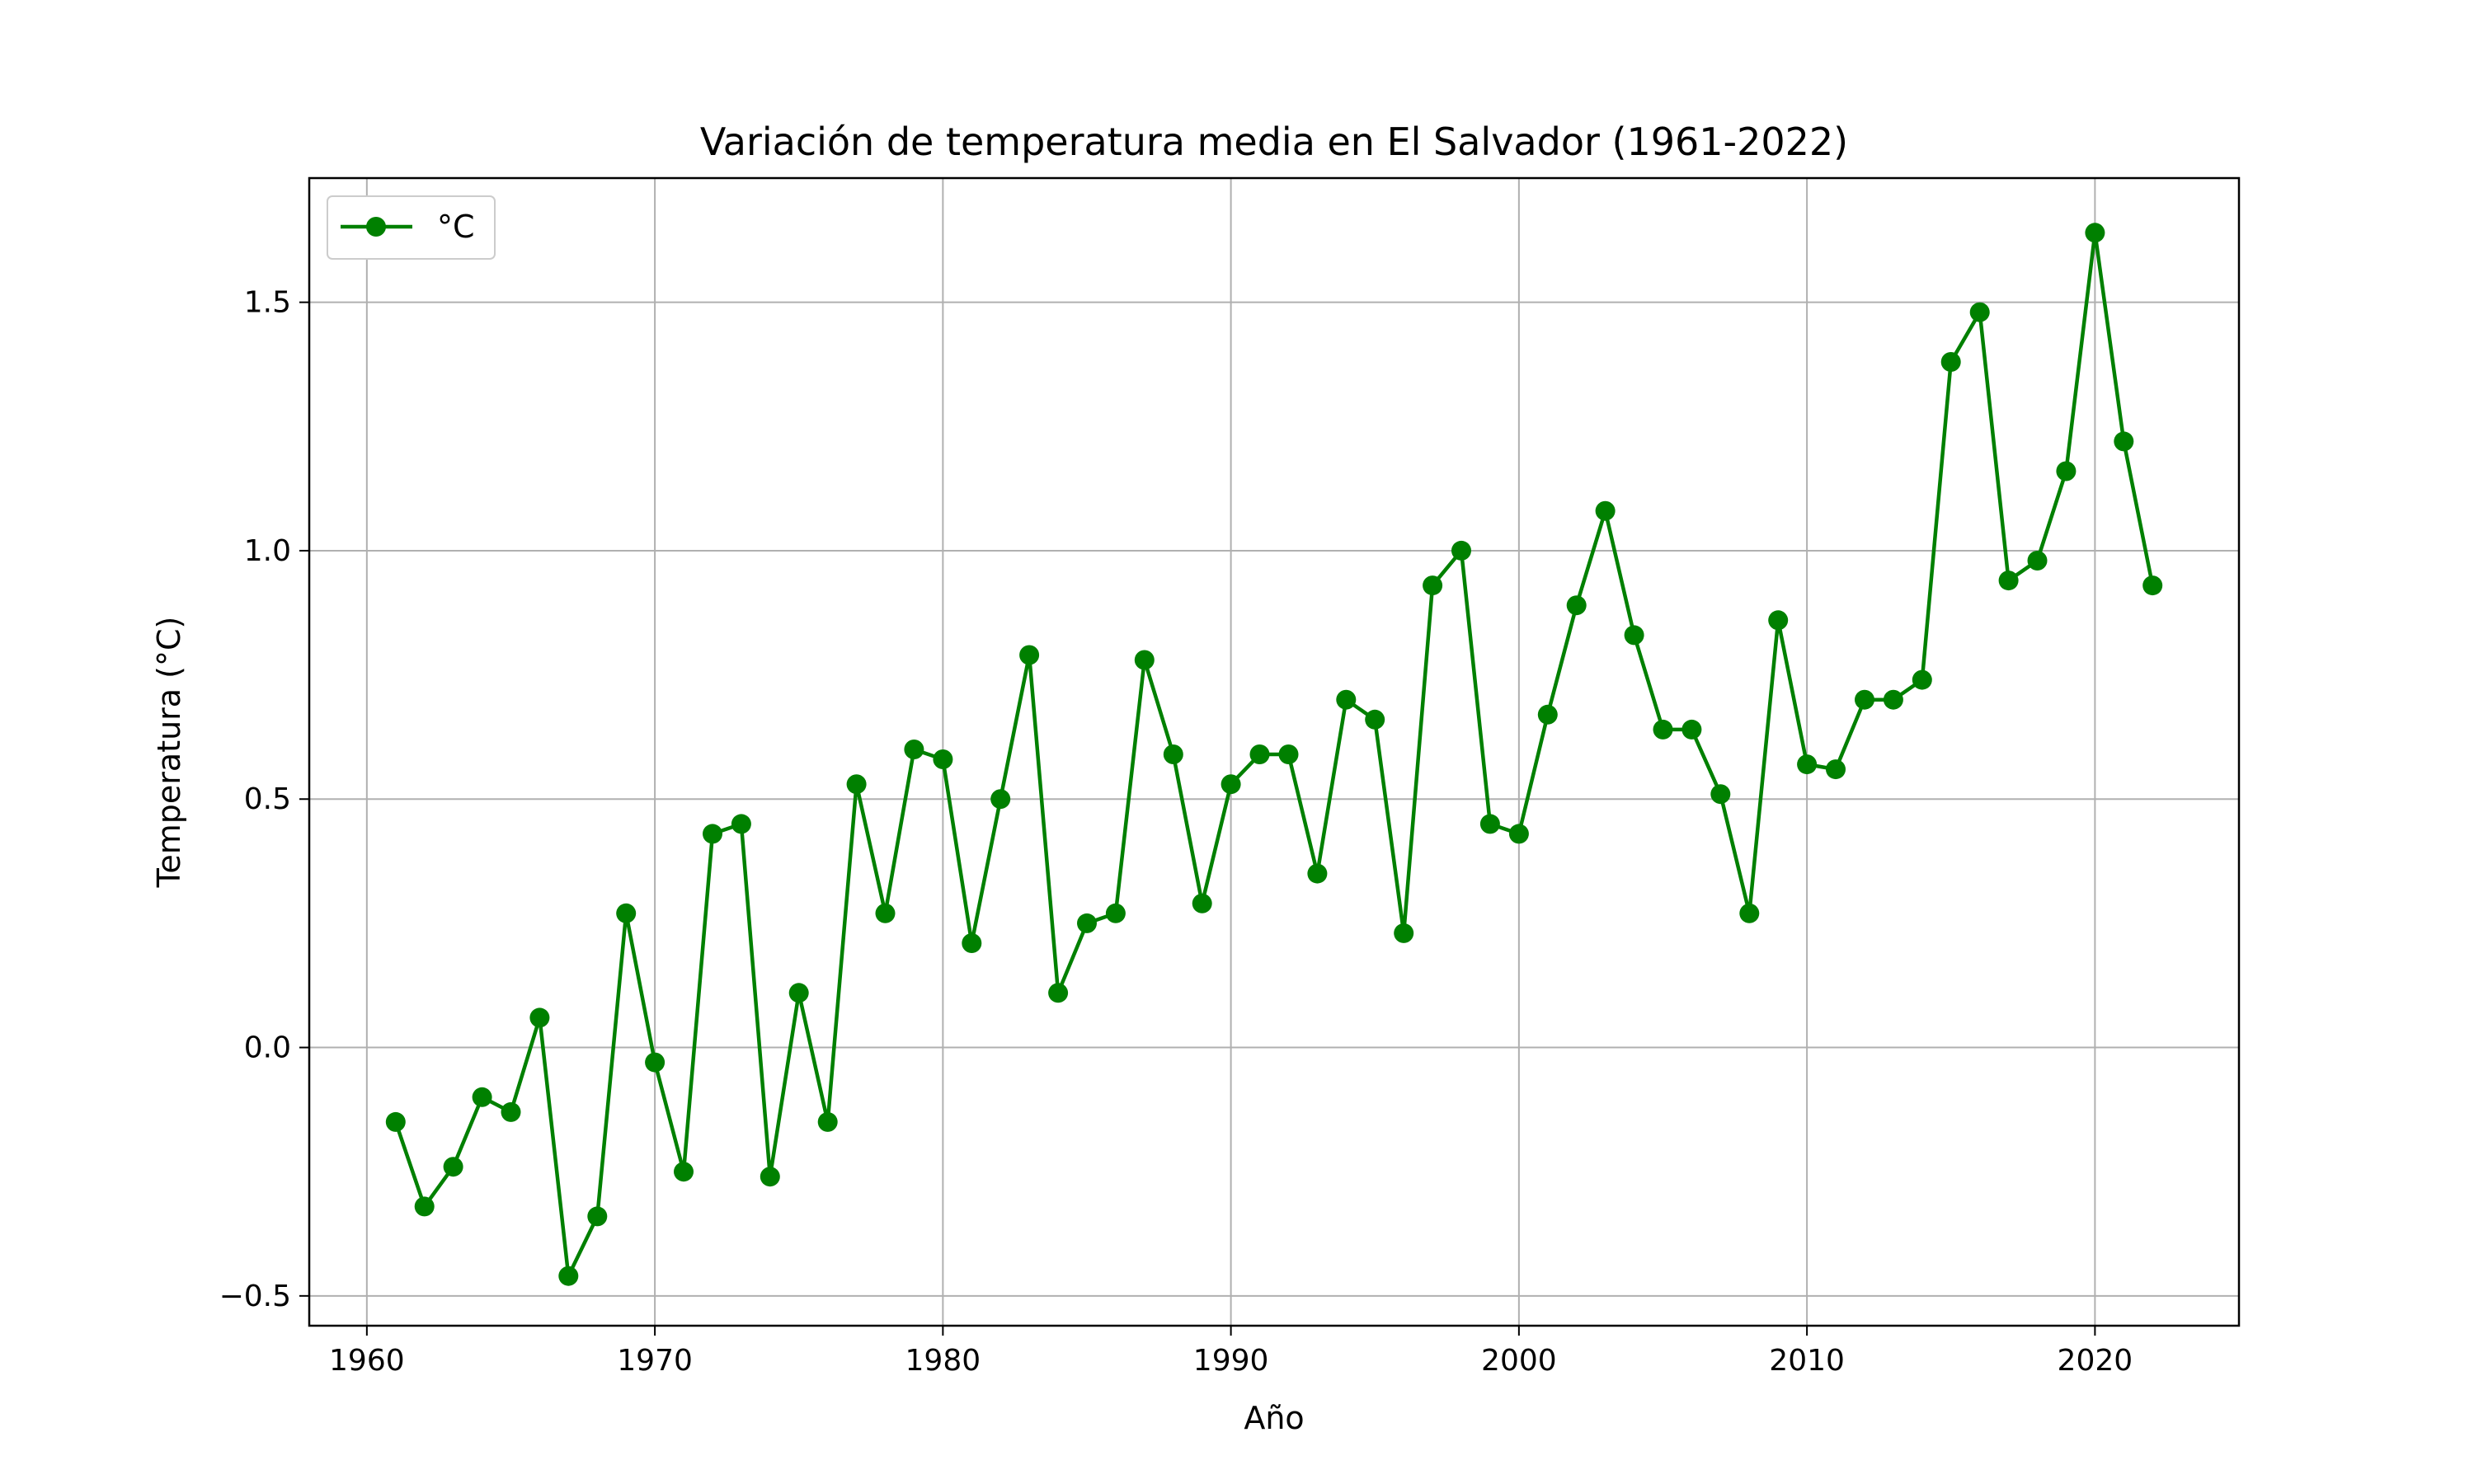  Describe the element at coordinates (539, 1017) in the screenshot. I see `data-point-1966` at that location.